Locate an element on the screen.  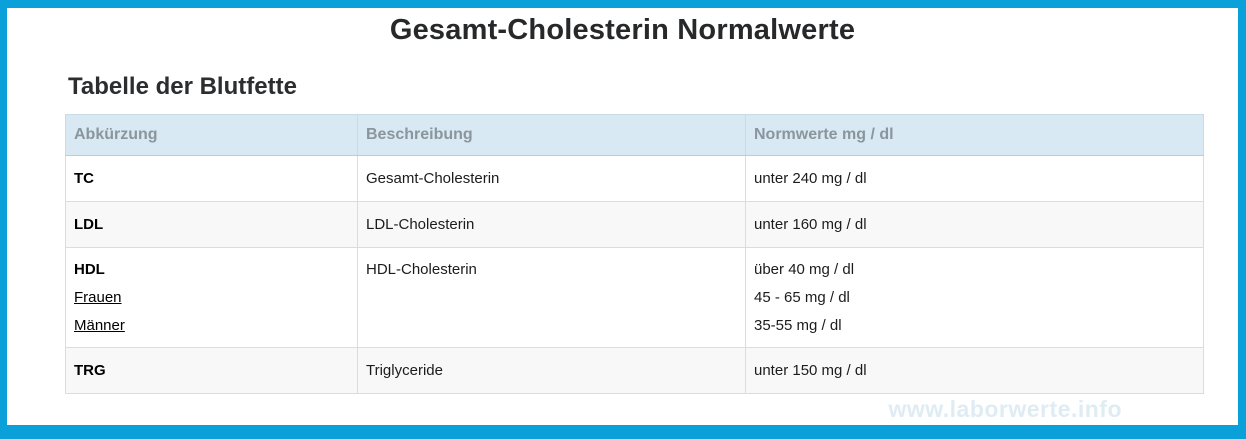
value-ldl: unter 160 mg / dl is located at coordinates (974, 224).